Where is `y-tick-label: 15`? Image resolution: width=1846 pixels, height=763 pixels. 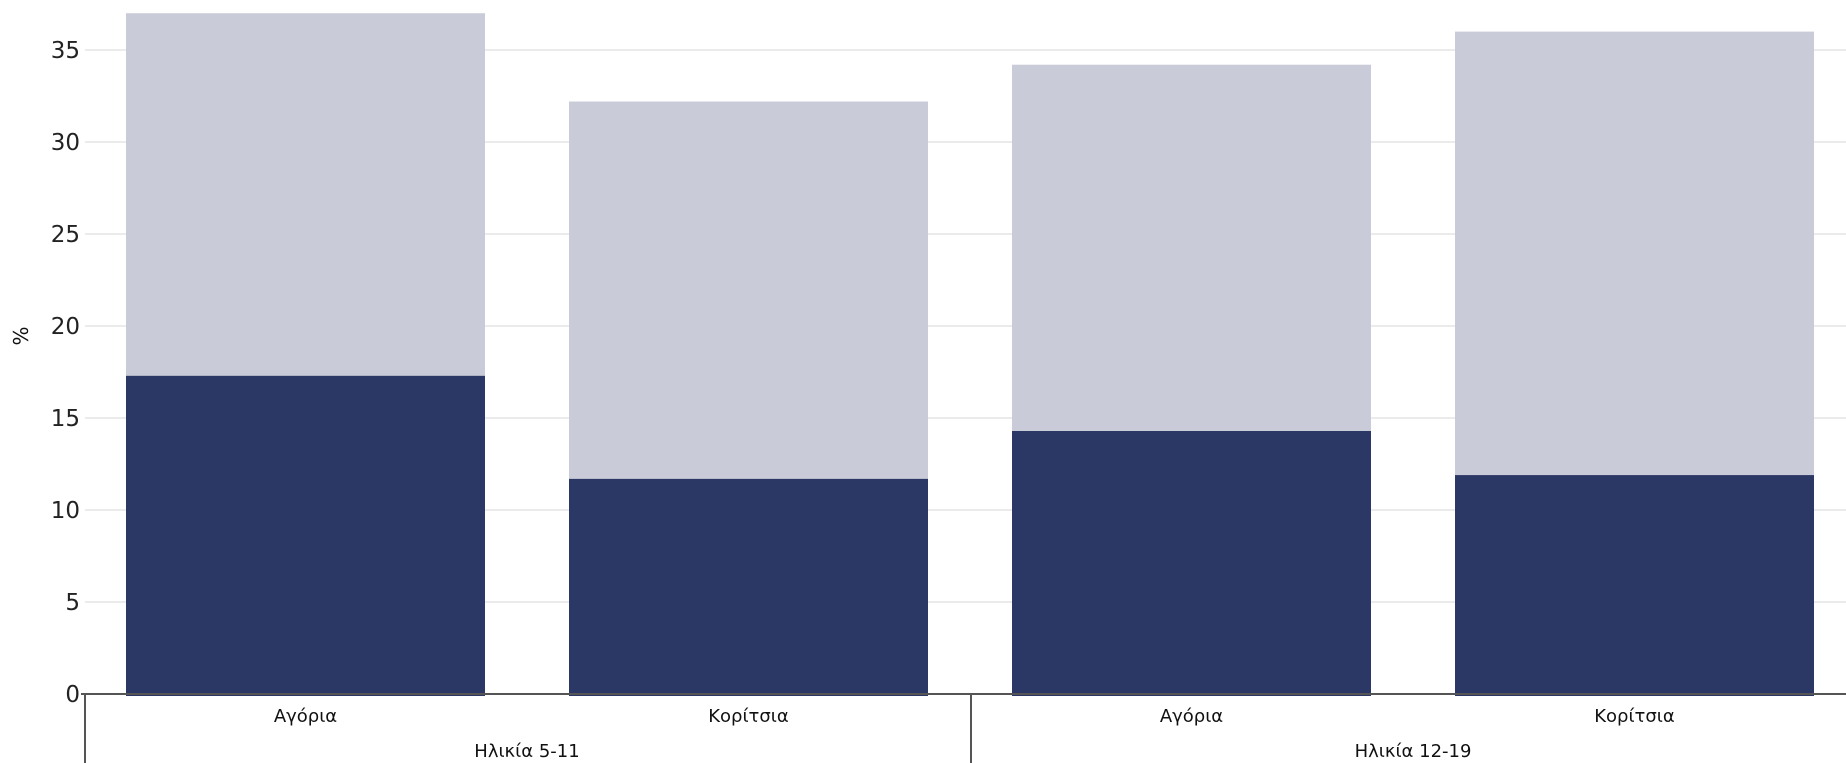
y-tick-label: 15 is located at coordinates (65, 419).